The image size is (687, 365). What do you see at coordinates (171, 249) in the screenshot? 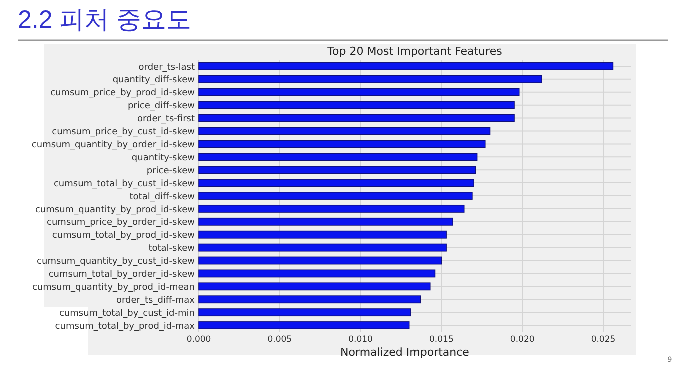
I see `y-tick-label: total-skew` at bounding box center [171, 249].